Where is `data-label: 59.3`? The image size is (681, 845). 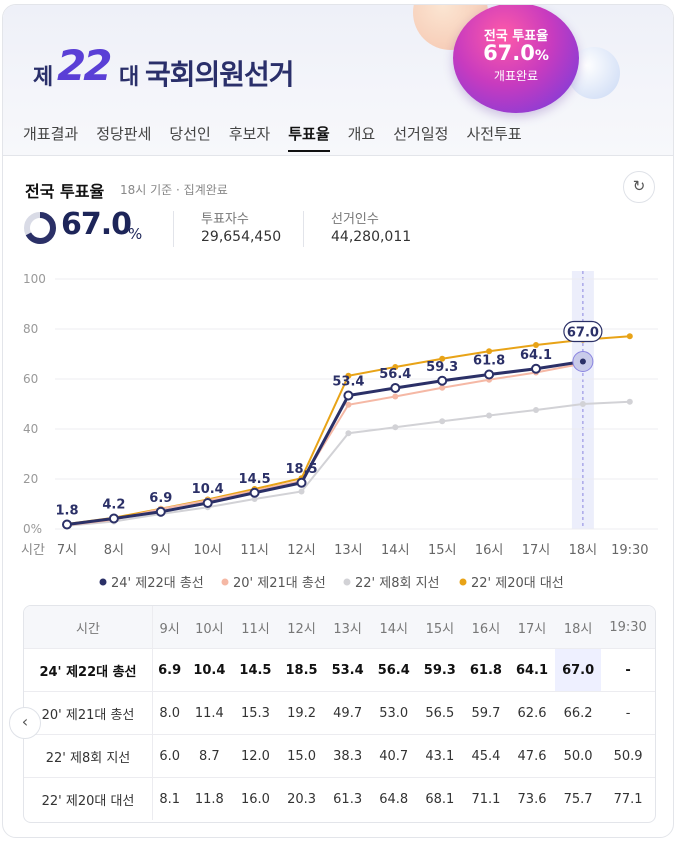 data-label: 59.3 is located at coordinates (442, 367).